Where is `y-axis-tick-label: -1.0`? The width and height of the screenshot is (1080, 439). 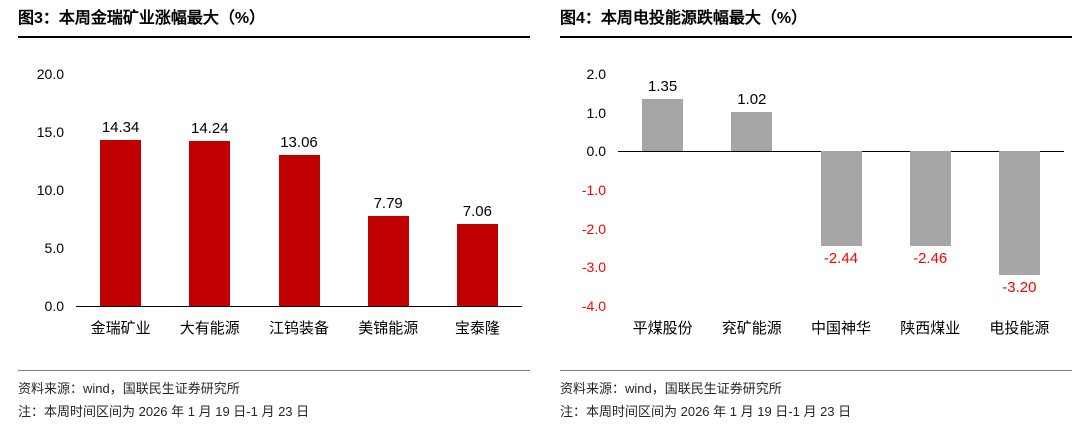 y-axis-tick-label: -1.0 is located at coordinates (593, 190).